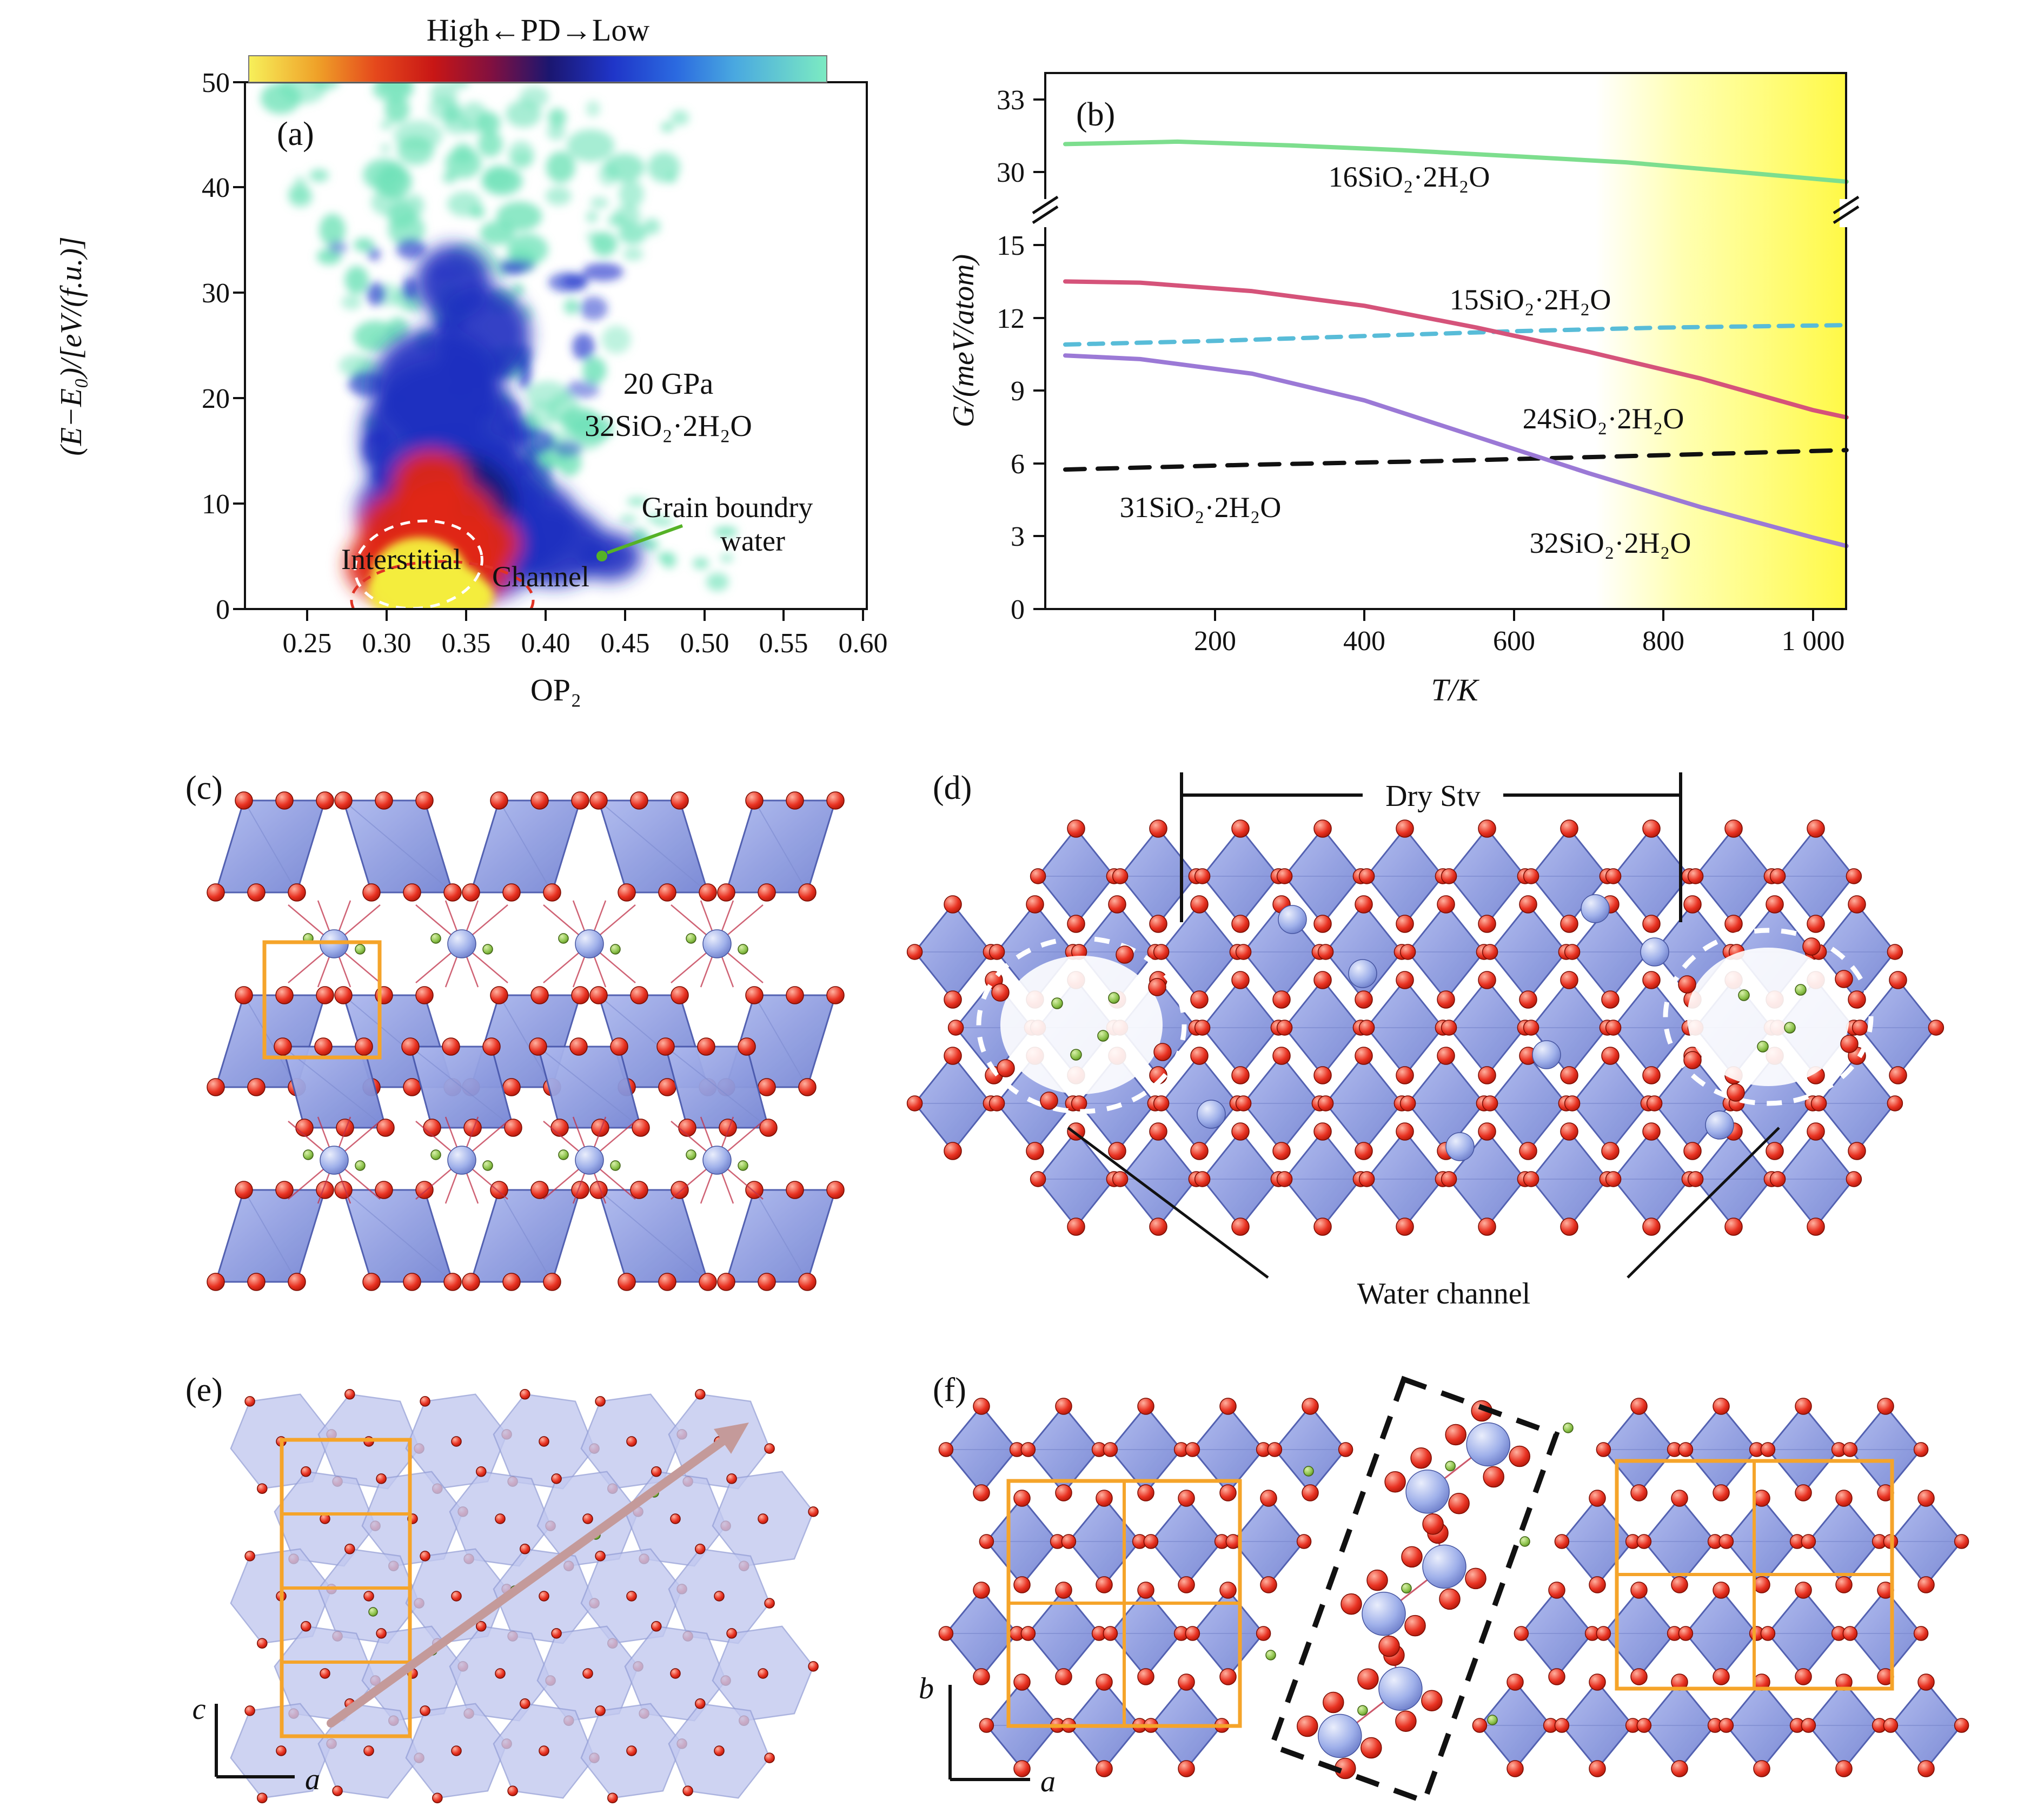 The height and width of the screenshot is (1806, 2044). I want to click on b-series-label-31: 31SiO₂·2H₂O, so click(1201, 507).